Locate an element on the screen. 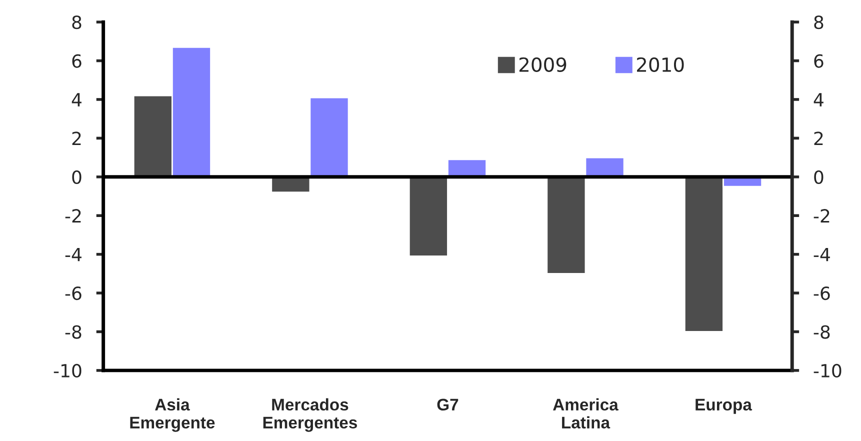  y-tick-label: -10 is located at coordinates (68, 371).